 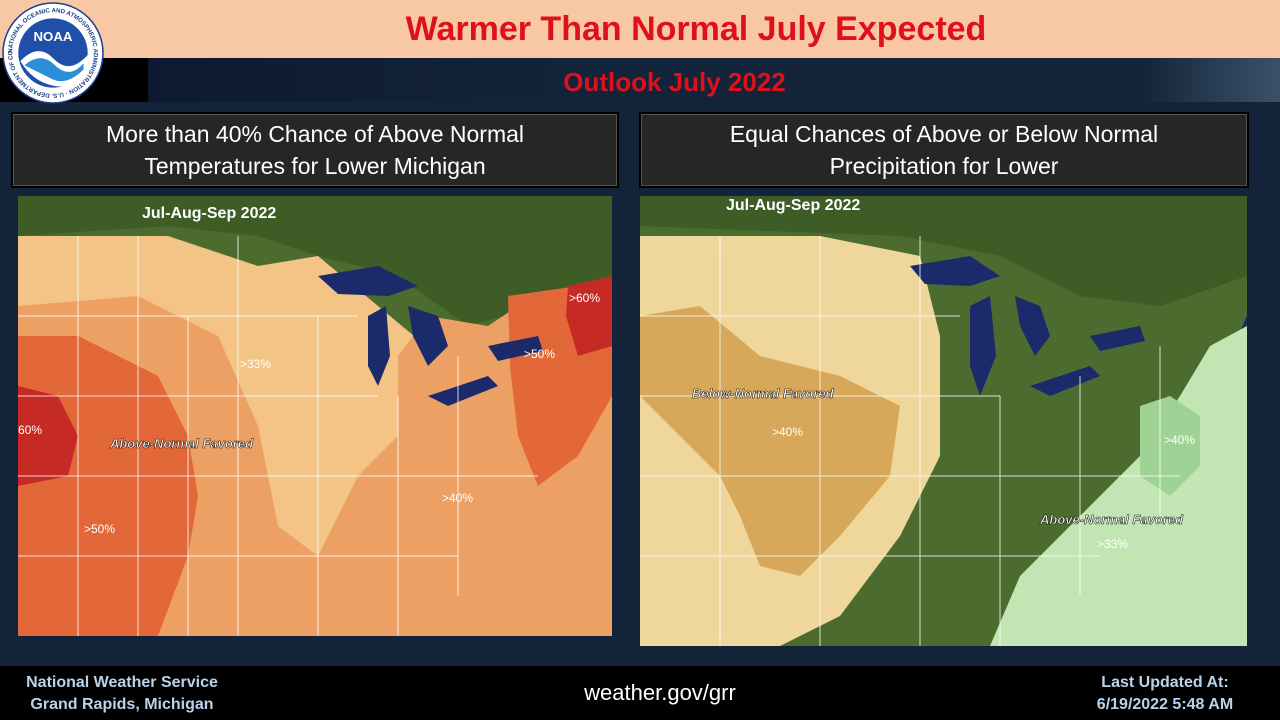 I want to click on precip-label-below-40: >40%, so click(x=787, y=432).